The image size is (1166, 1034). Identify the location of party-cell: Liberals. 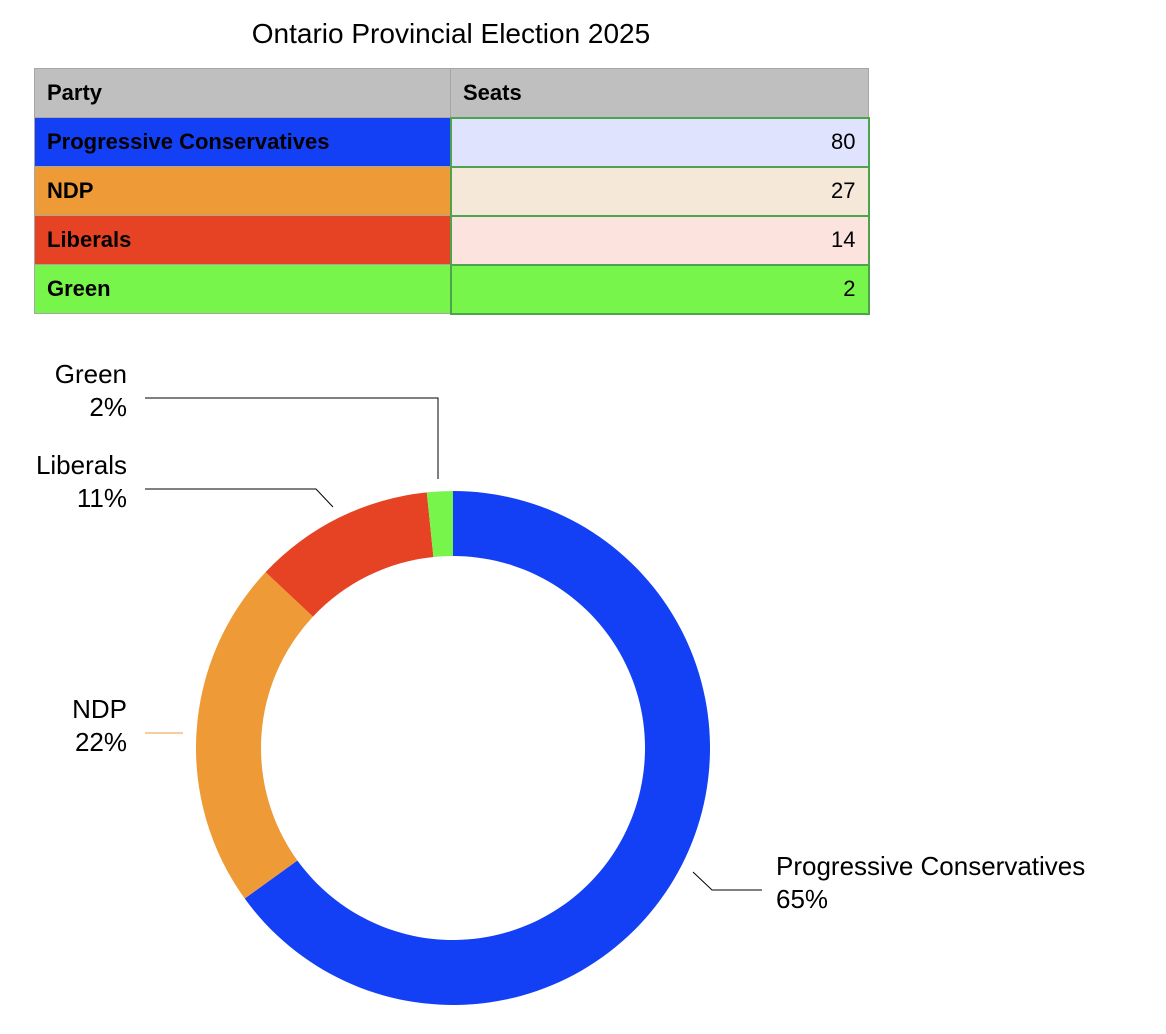
(242, 240).